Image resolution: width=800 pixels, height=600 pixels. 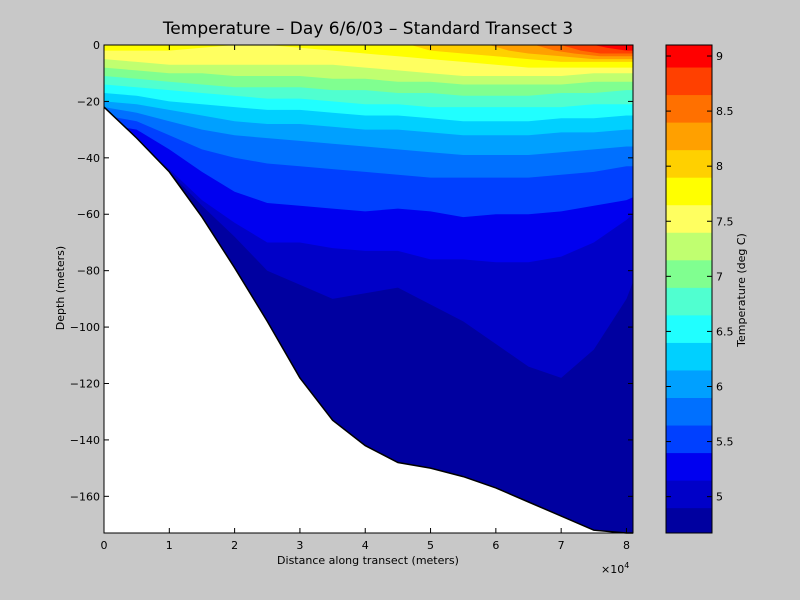 What do you see at coordinates (430, 545) in the screenshot?
I see `x-tick-label: 5` at bounding box center [430, 545].